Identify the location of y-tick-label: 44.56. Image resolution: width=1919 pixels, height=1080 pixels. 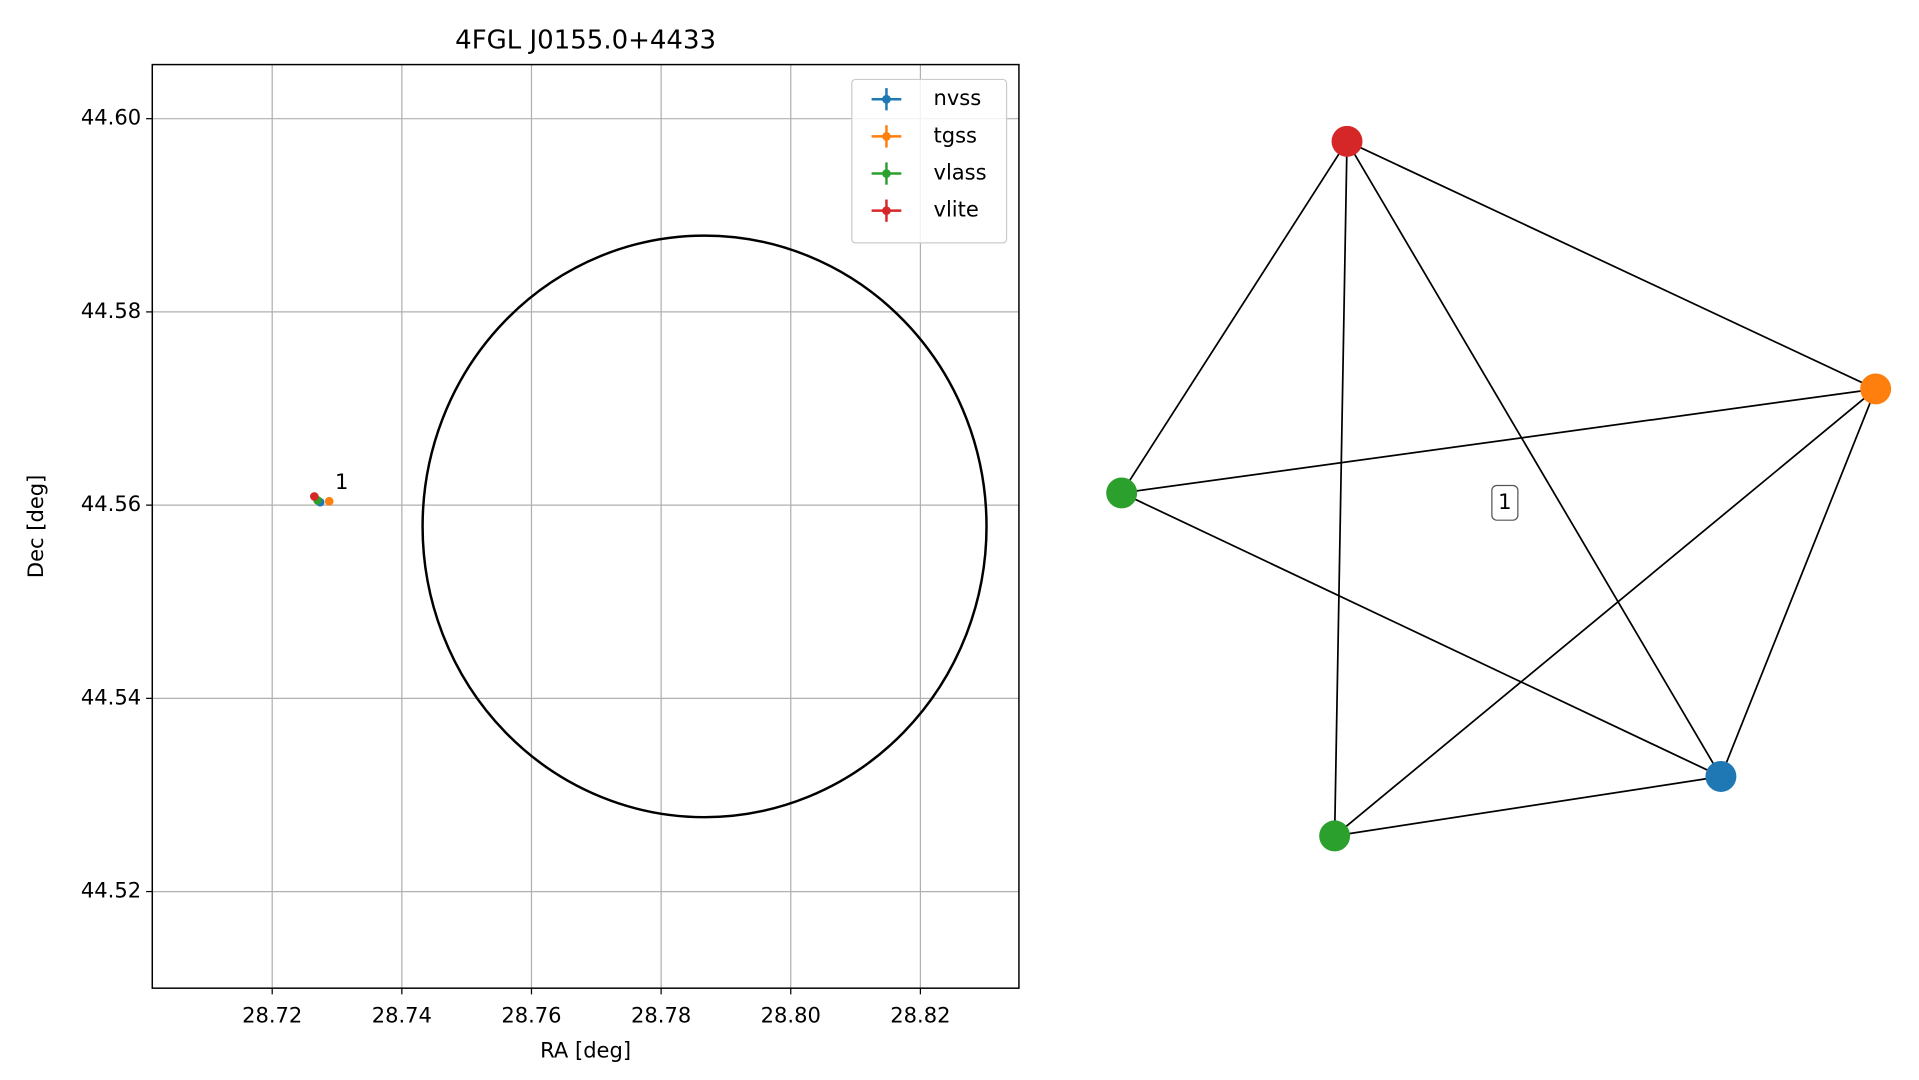
(111, 503).